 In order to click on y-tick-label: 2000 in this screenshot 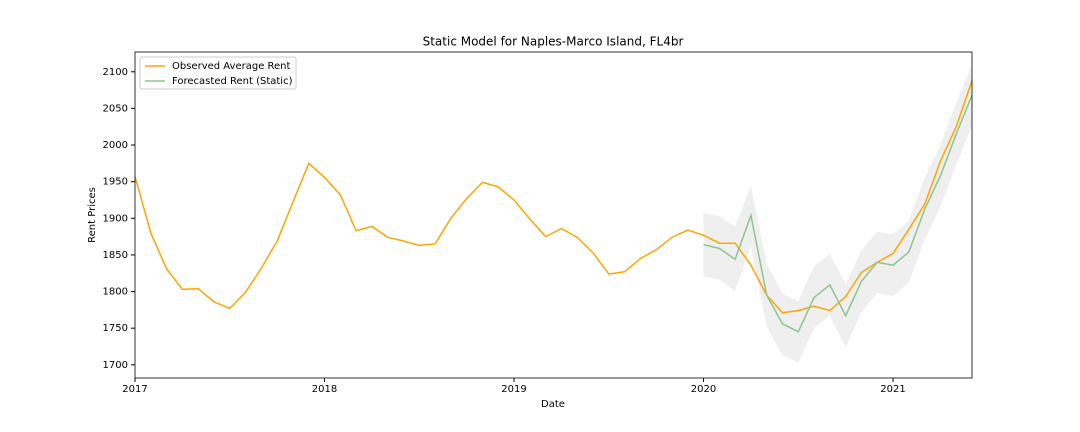, I will do `click(115, 145)`.